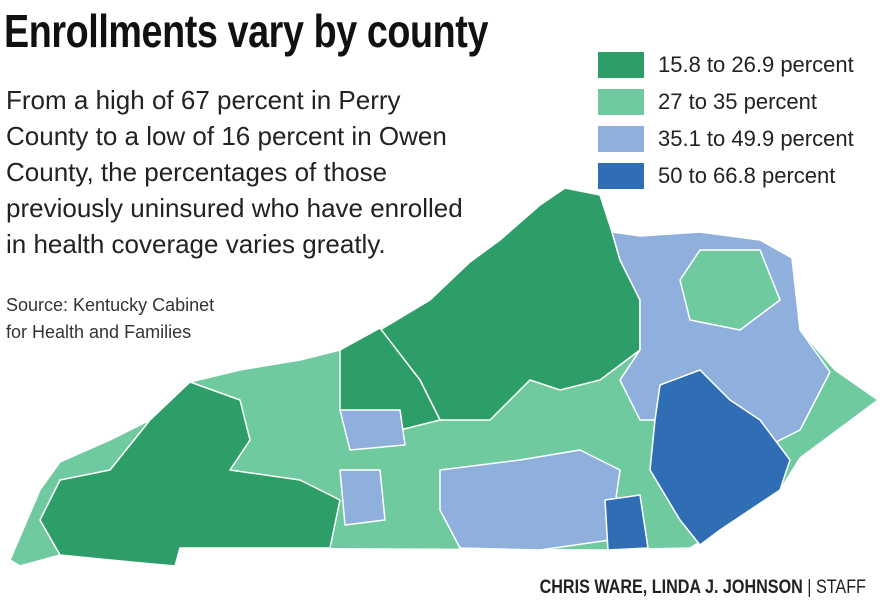 This screenshot has width=880, height=612. I want to click on legend-label: 15.8 to 26.9 percent, so click(756, 64).